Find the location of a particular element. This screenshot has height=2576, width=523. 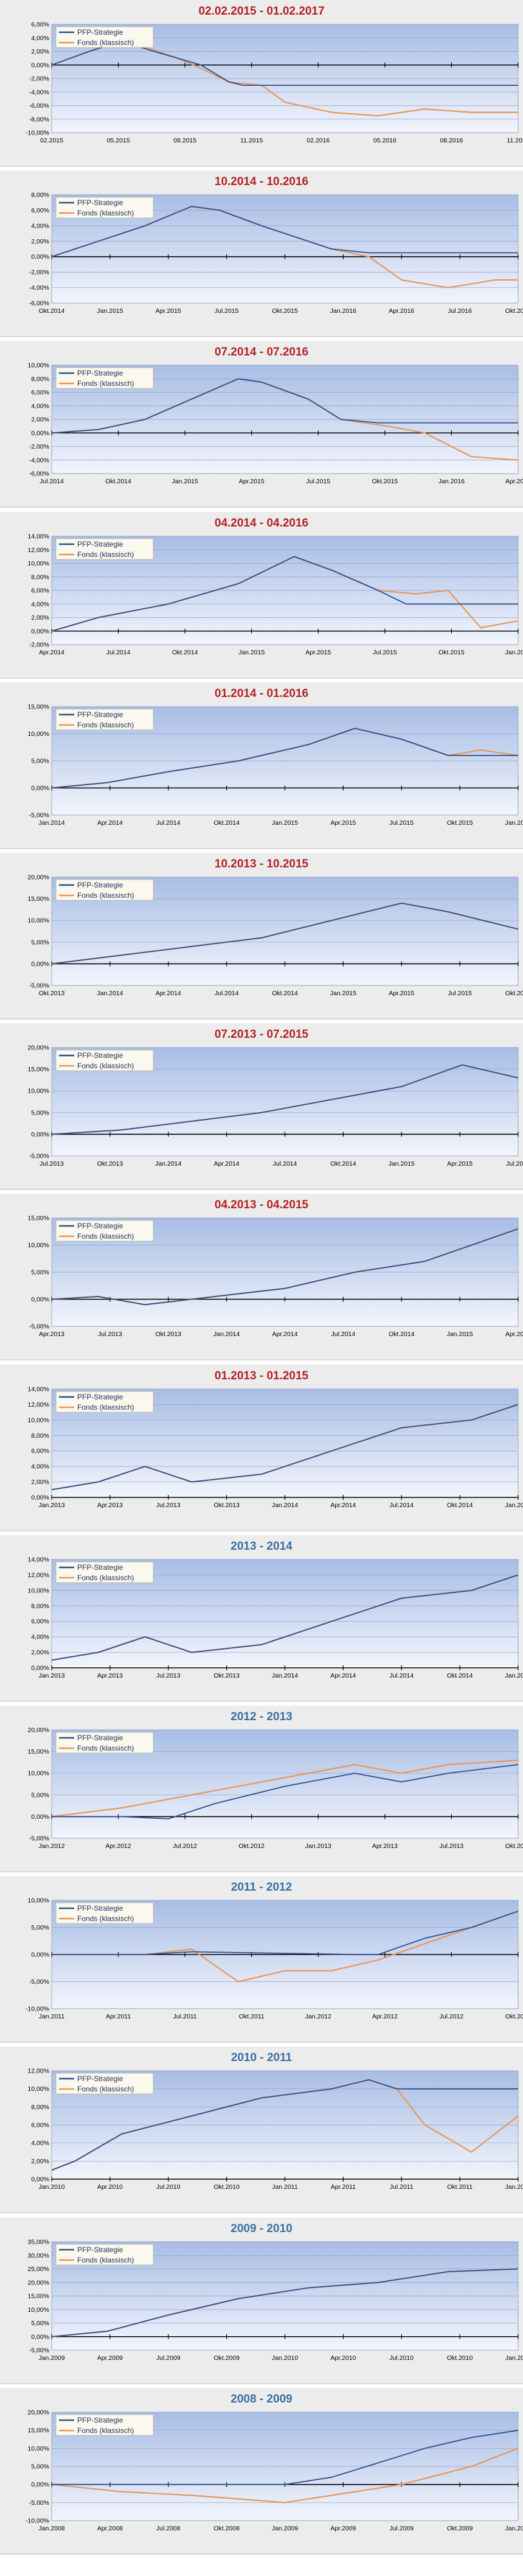

y-tick-label: -2,00% is located at coordinates (39, 646).